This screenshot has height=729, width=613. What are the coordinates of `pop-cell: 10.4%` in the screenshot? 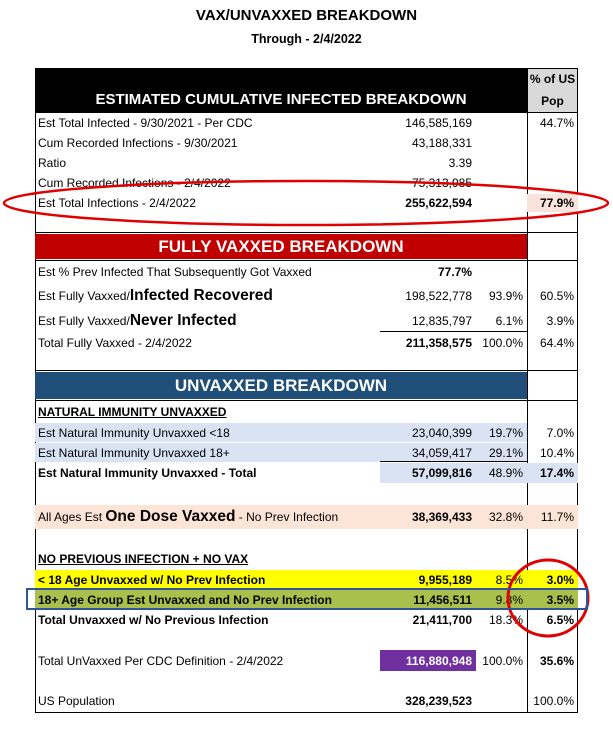 It's located at (552, 452).